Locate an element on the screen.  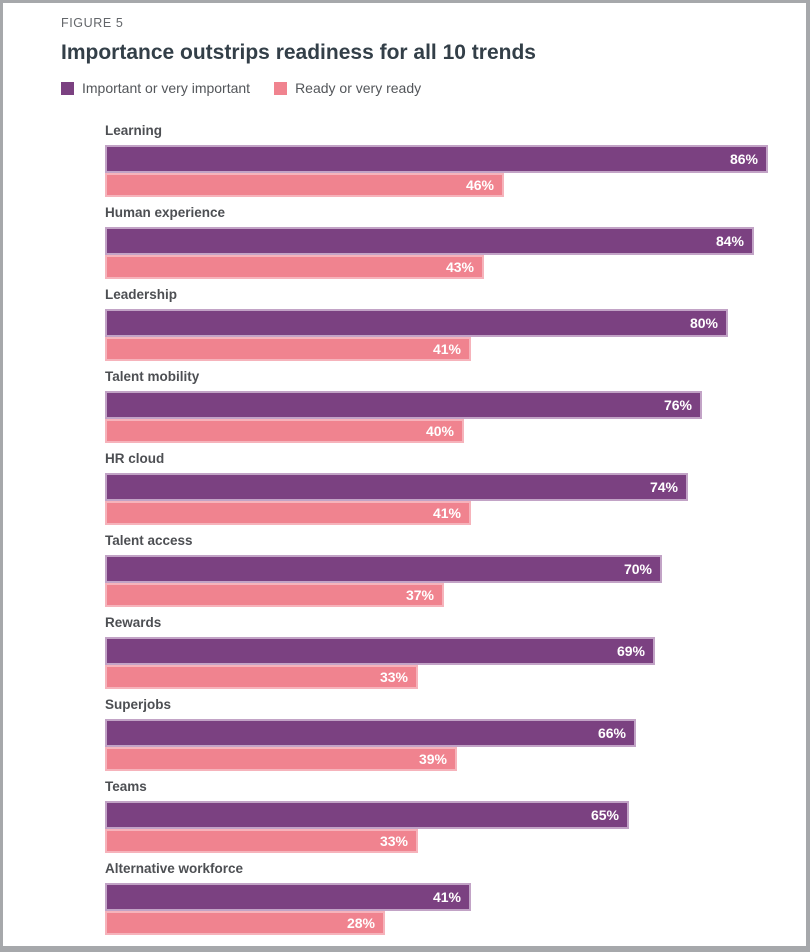
bar-value-label: 40% is located at coordinates (439, 431).